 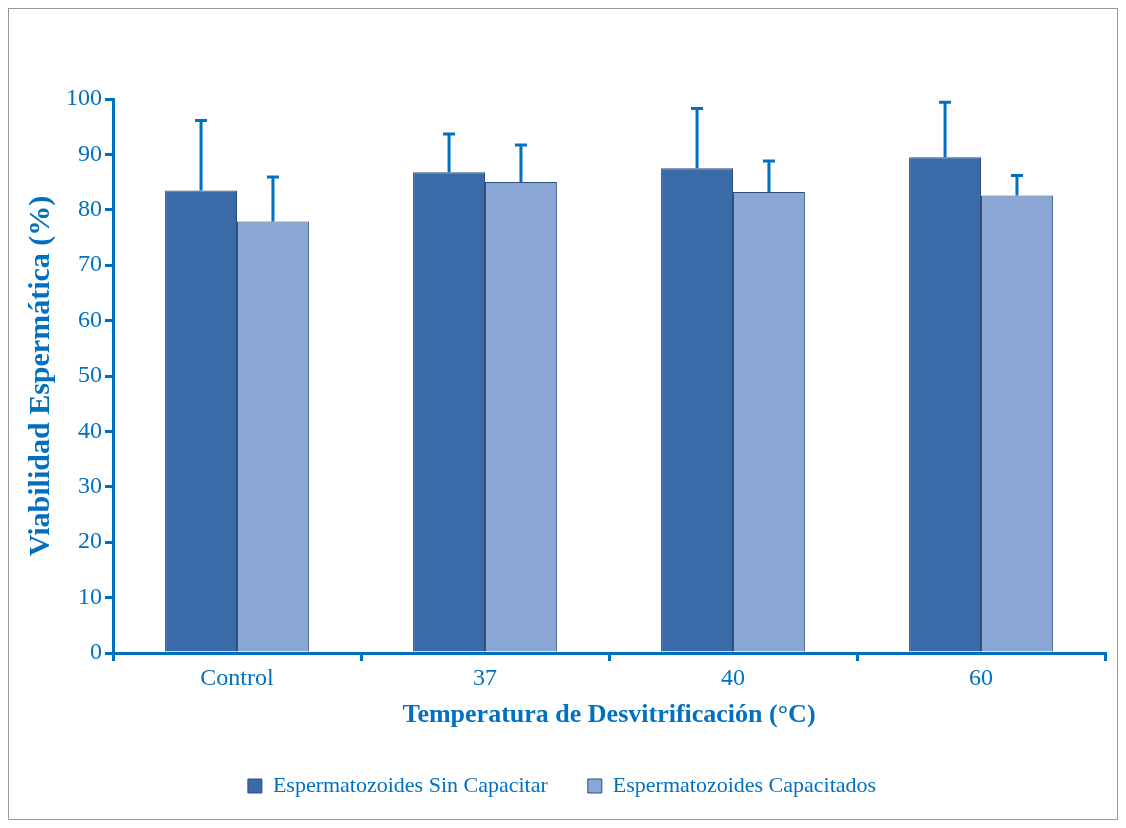 I want to click on y-tick-label: 90, so click(x=90, y=152).